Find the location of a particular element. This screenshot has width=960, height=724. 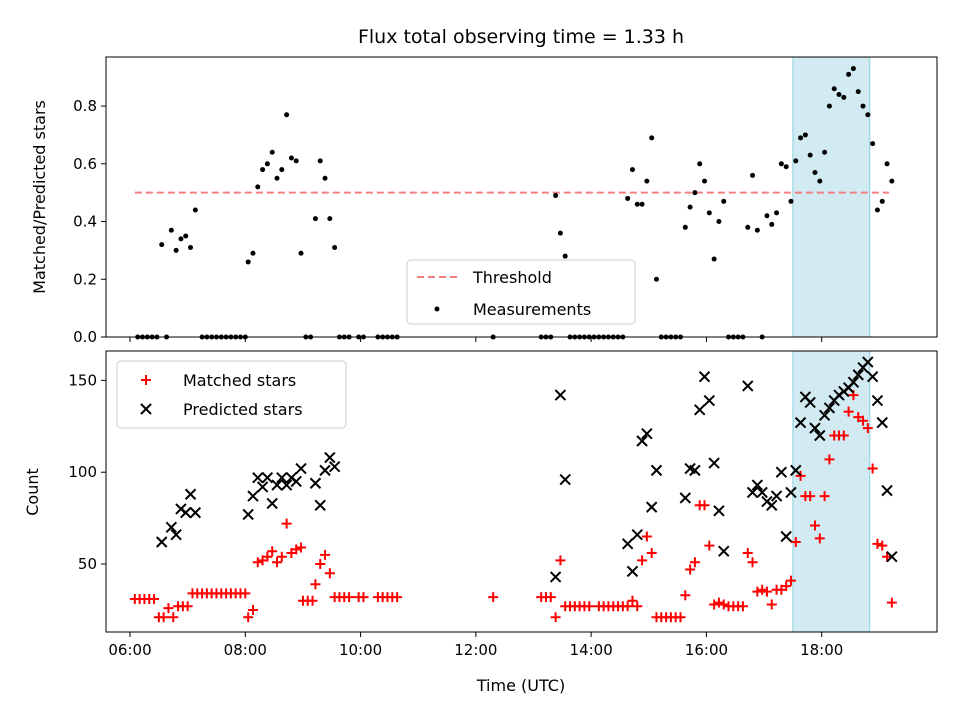

legend-top: Threshold Measurements is located at coordinates (521, 292).